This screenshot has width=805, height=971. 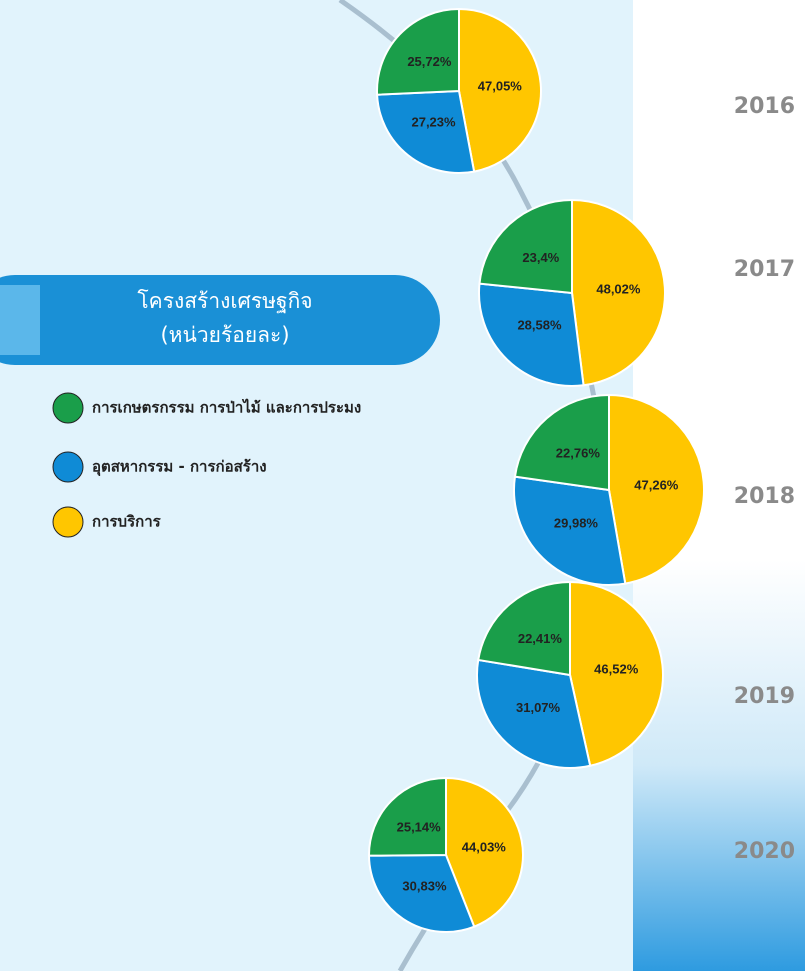 What do you see at coordinates (764, 696) in the screenshot?
I see `year-label: 2019` at bounding box center [764, 696].